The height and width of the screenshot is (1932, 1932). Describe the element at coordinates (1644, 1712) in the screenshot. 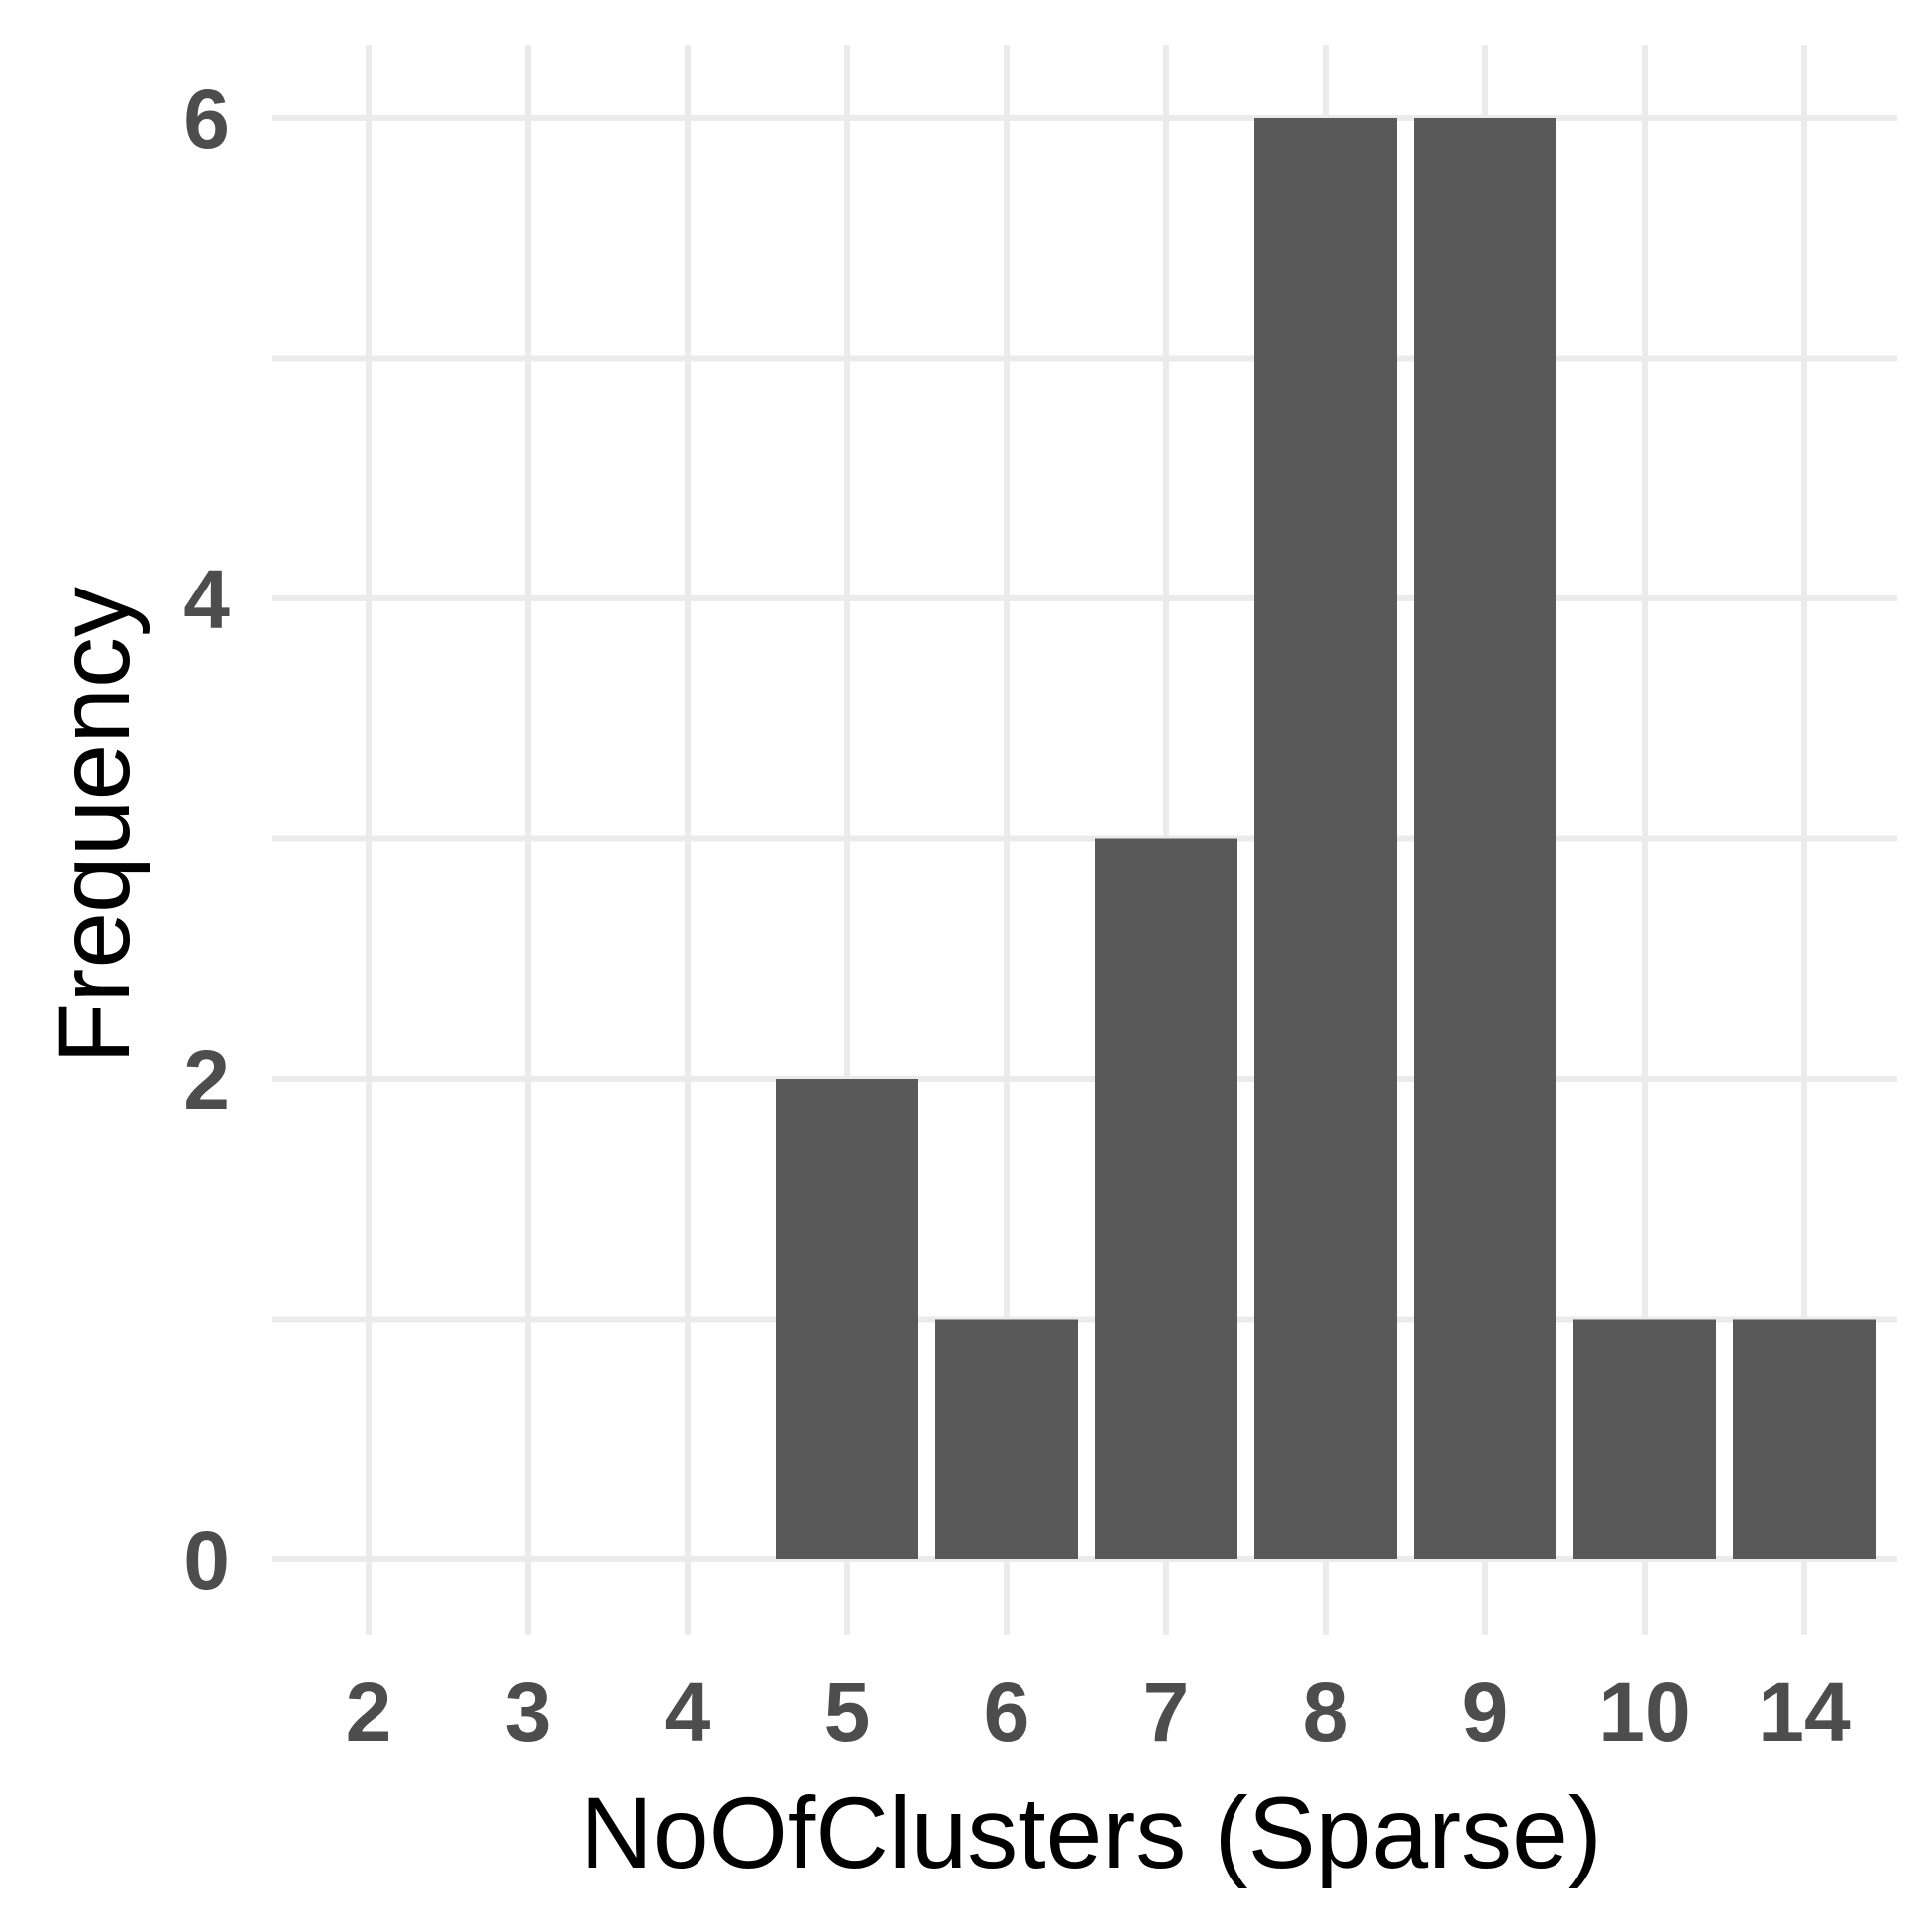

I see `x-tick-label: 10` at that location.